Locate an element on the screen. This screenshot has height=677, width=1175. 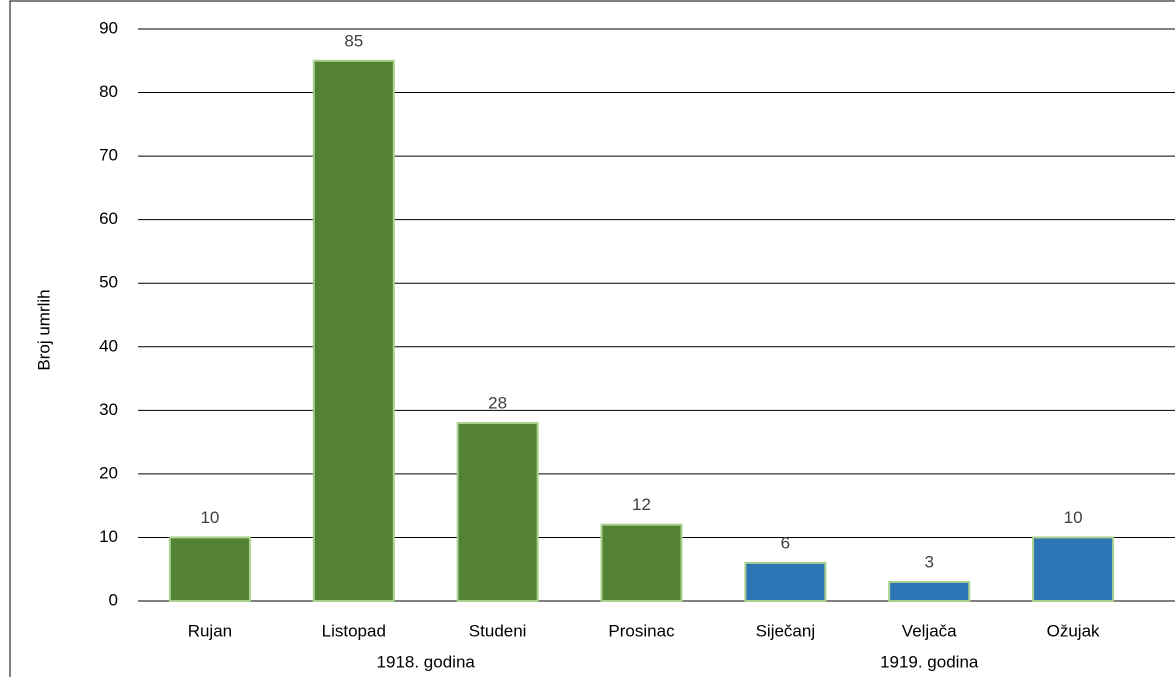
y-tick-label: 80 is located at coordinates (108, 91).